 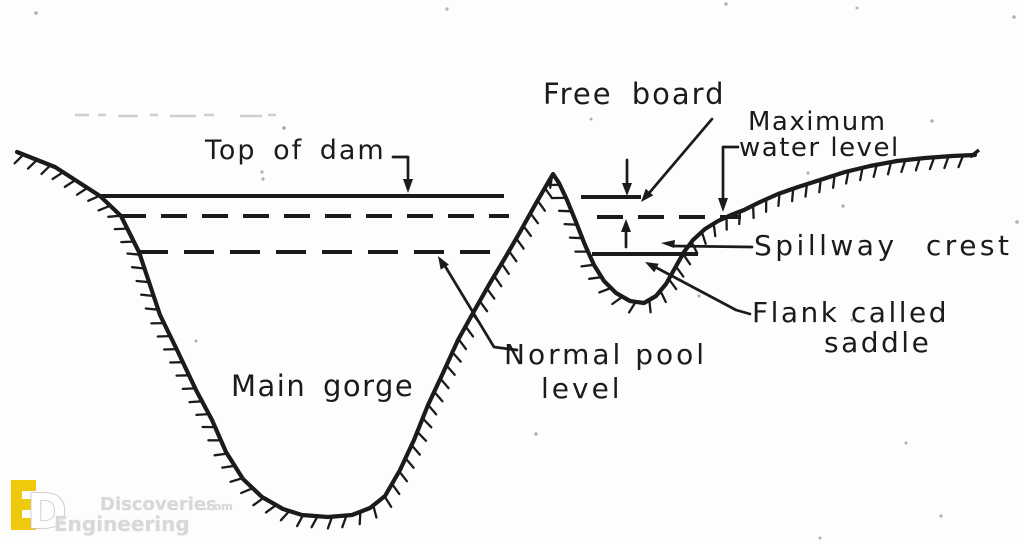 What do you see at coordinates (582, 388) in the screenshot?
I see `normal-pool-label-line2: level` at bounding box center [582, 388].